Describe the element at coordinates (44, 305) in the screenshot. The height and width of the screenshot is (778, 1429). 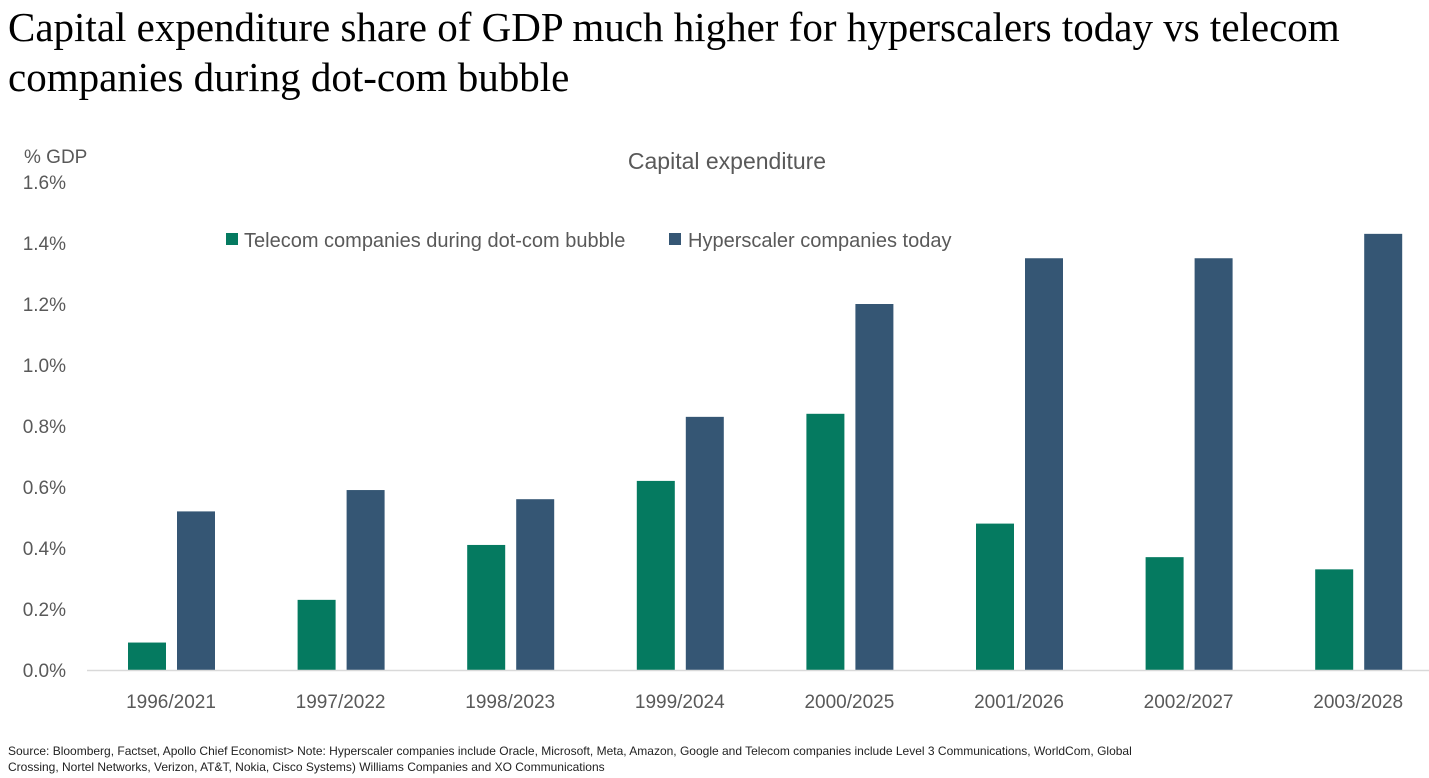
I see `y-tick-label: 1.2%` at that location.